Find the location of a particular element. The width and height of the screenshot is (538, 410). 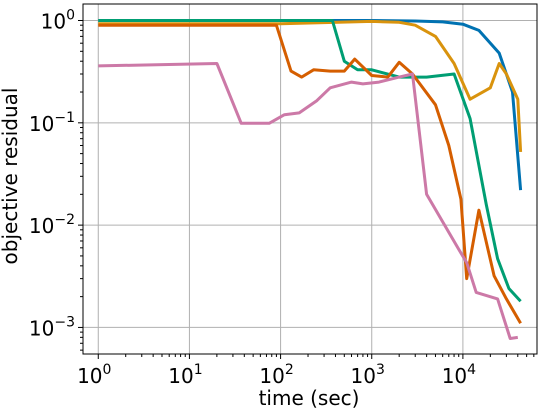

y-tick-label: 10⁻² is located at coordinates (52, 225).